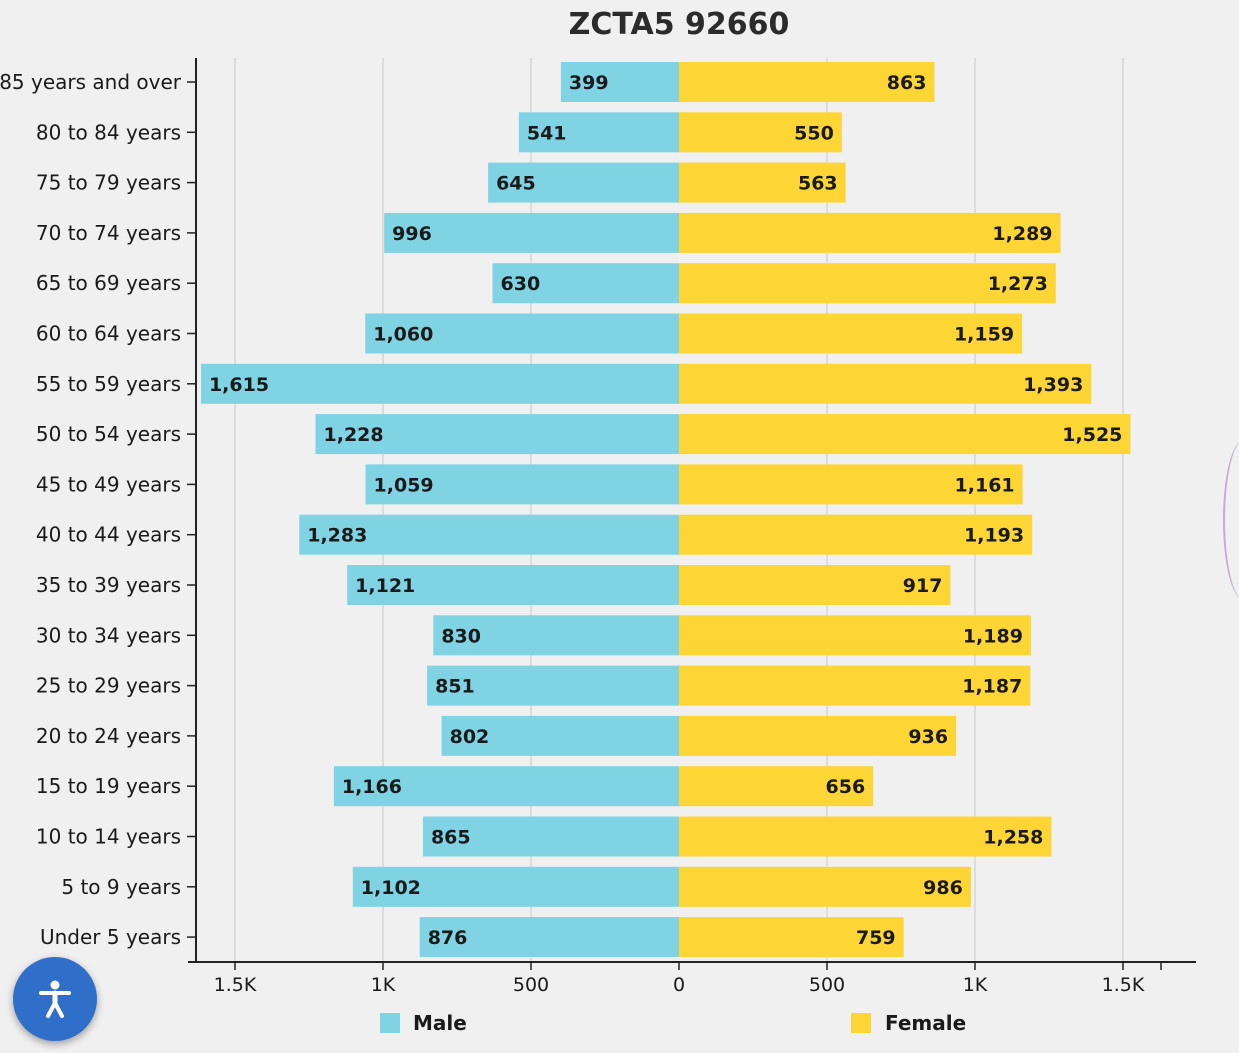 Image resolution: width=1239 pixels, height=1053 pixels. I want to click on male-value-label: 1,121, so click(385, 586).